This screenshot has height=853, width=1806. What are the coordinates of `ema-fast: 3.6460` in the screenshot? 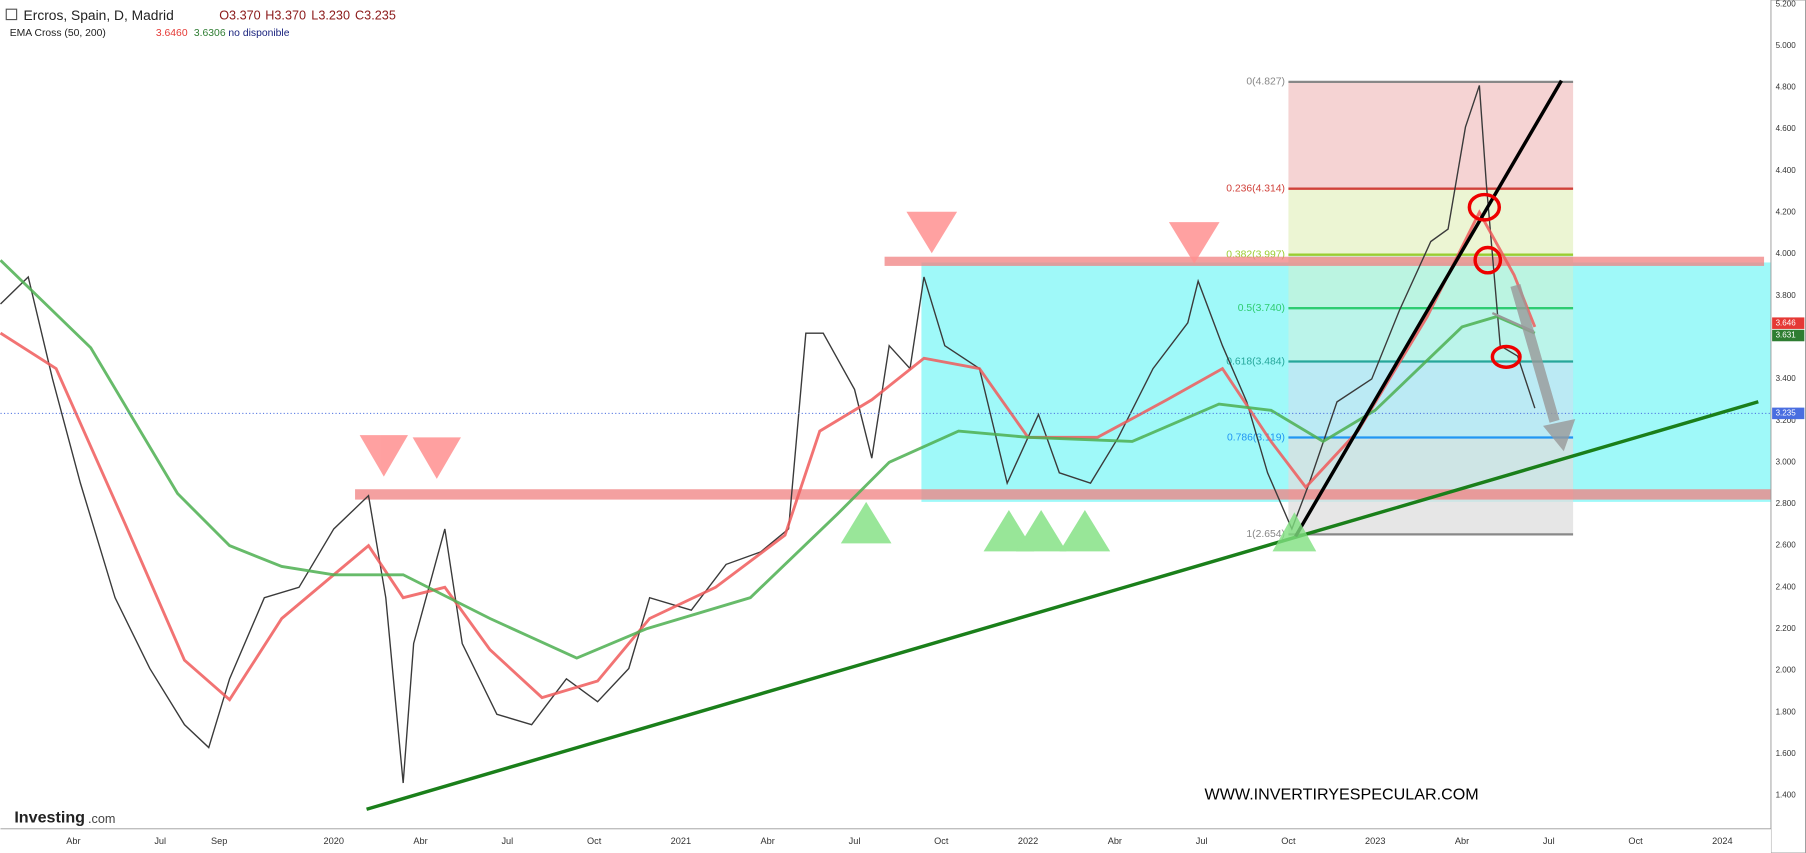 It's located at (172, 33).